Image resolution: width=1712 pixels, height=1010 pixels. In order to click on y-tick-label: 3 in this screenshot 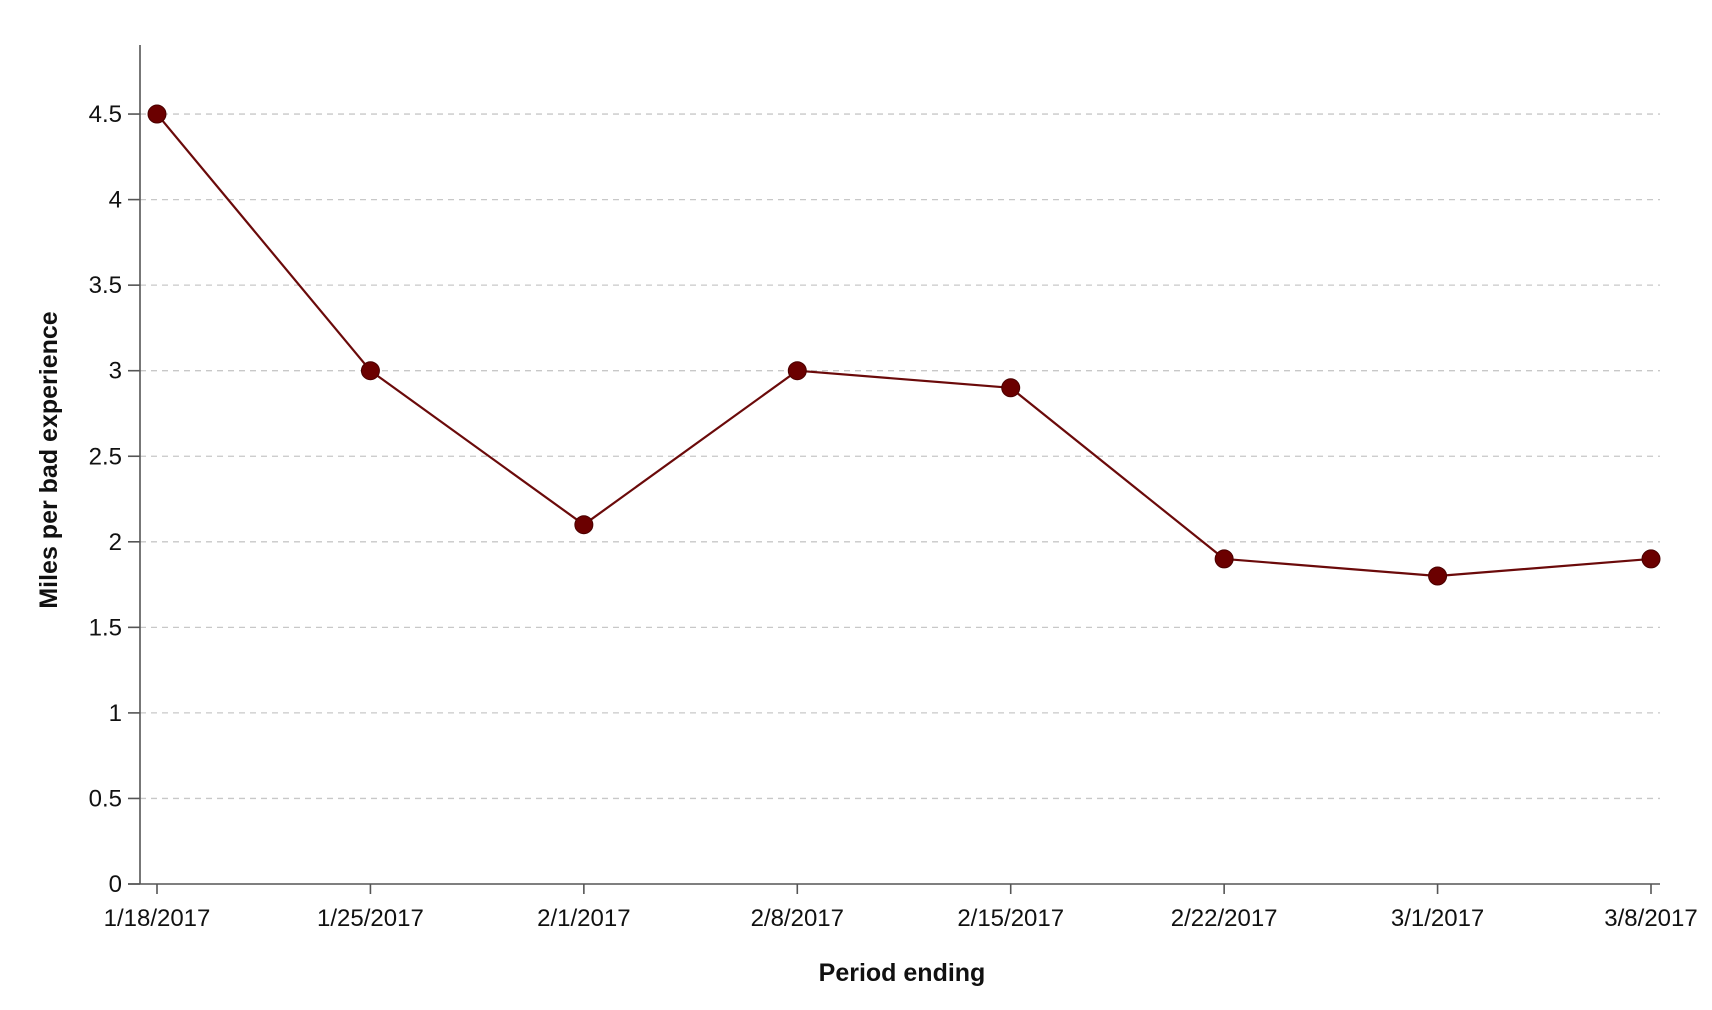, I will do `click(115, 371)`.